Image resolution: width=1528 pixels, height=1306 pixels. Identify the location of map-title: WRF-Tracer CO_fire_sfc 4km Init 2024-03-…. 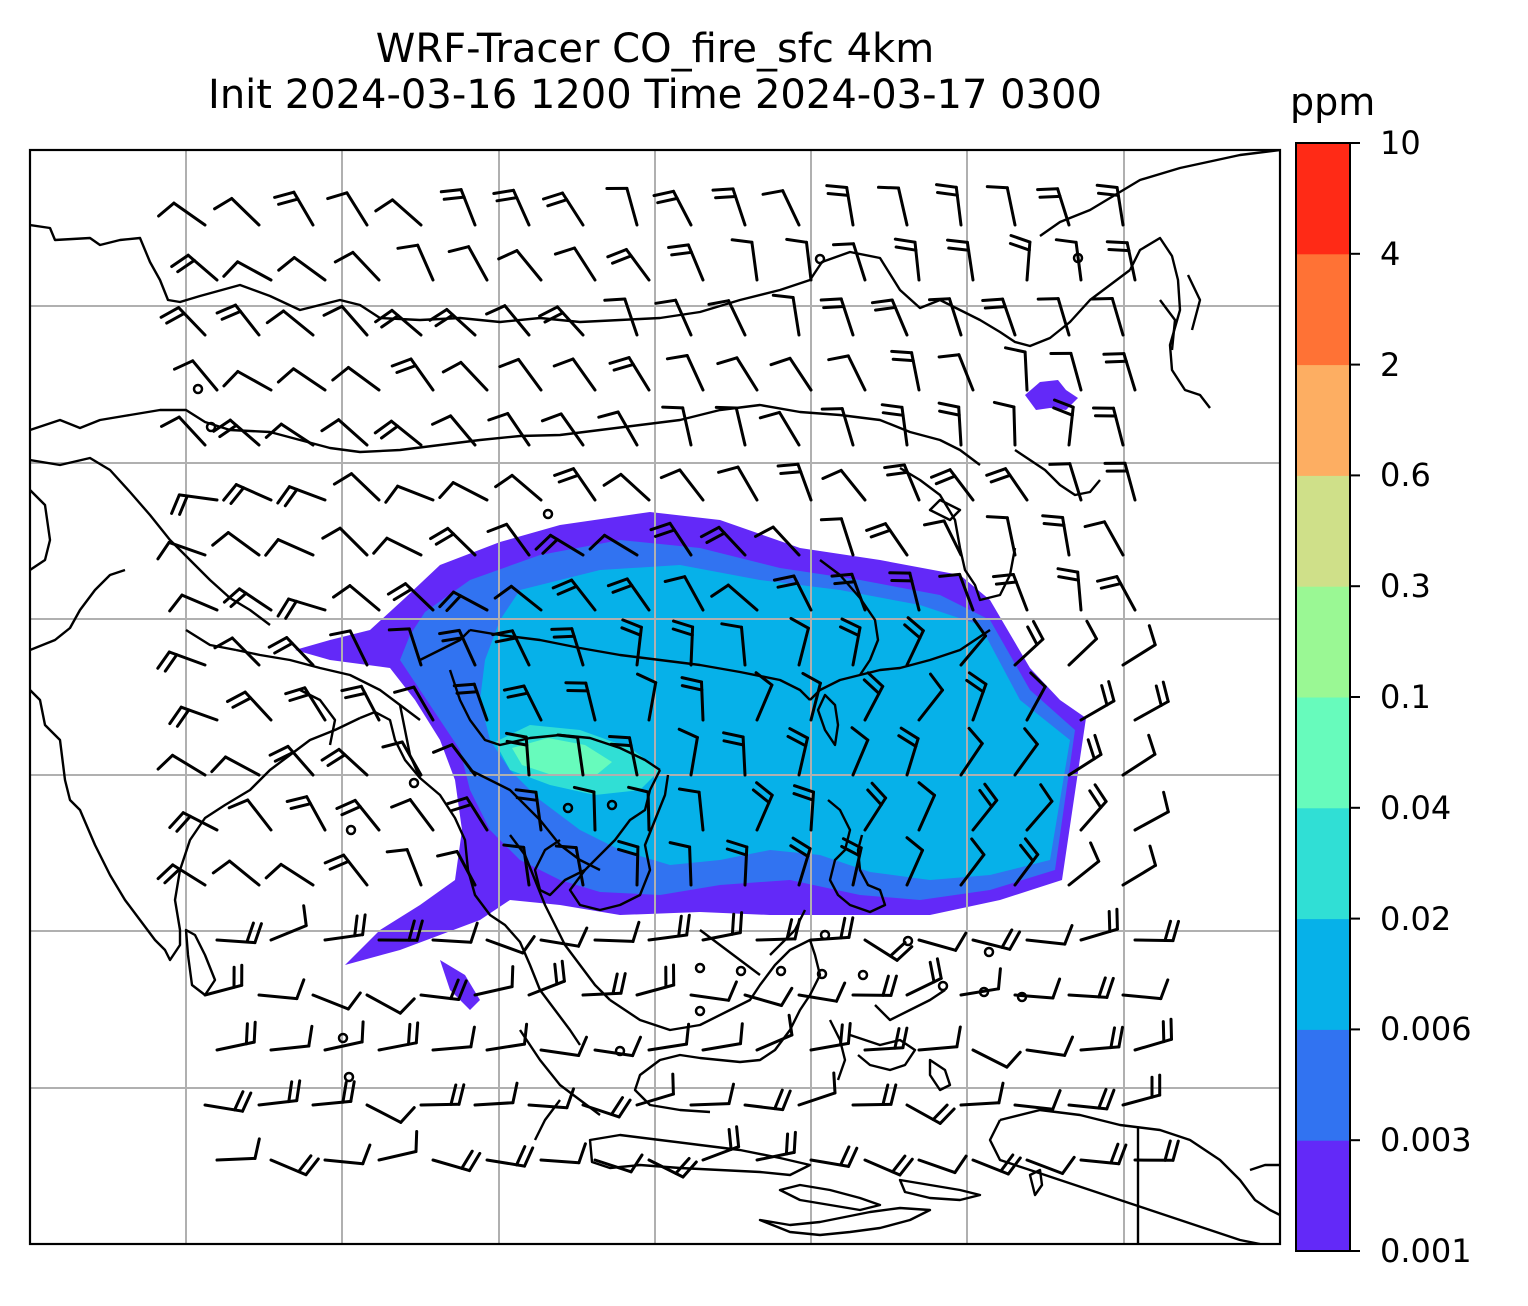
(655, 72).